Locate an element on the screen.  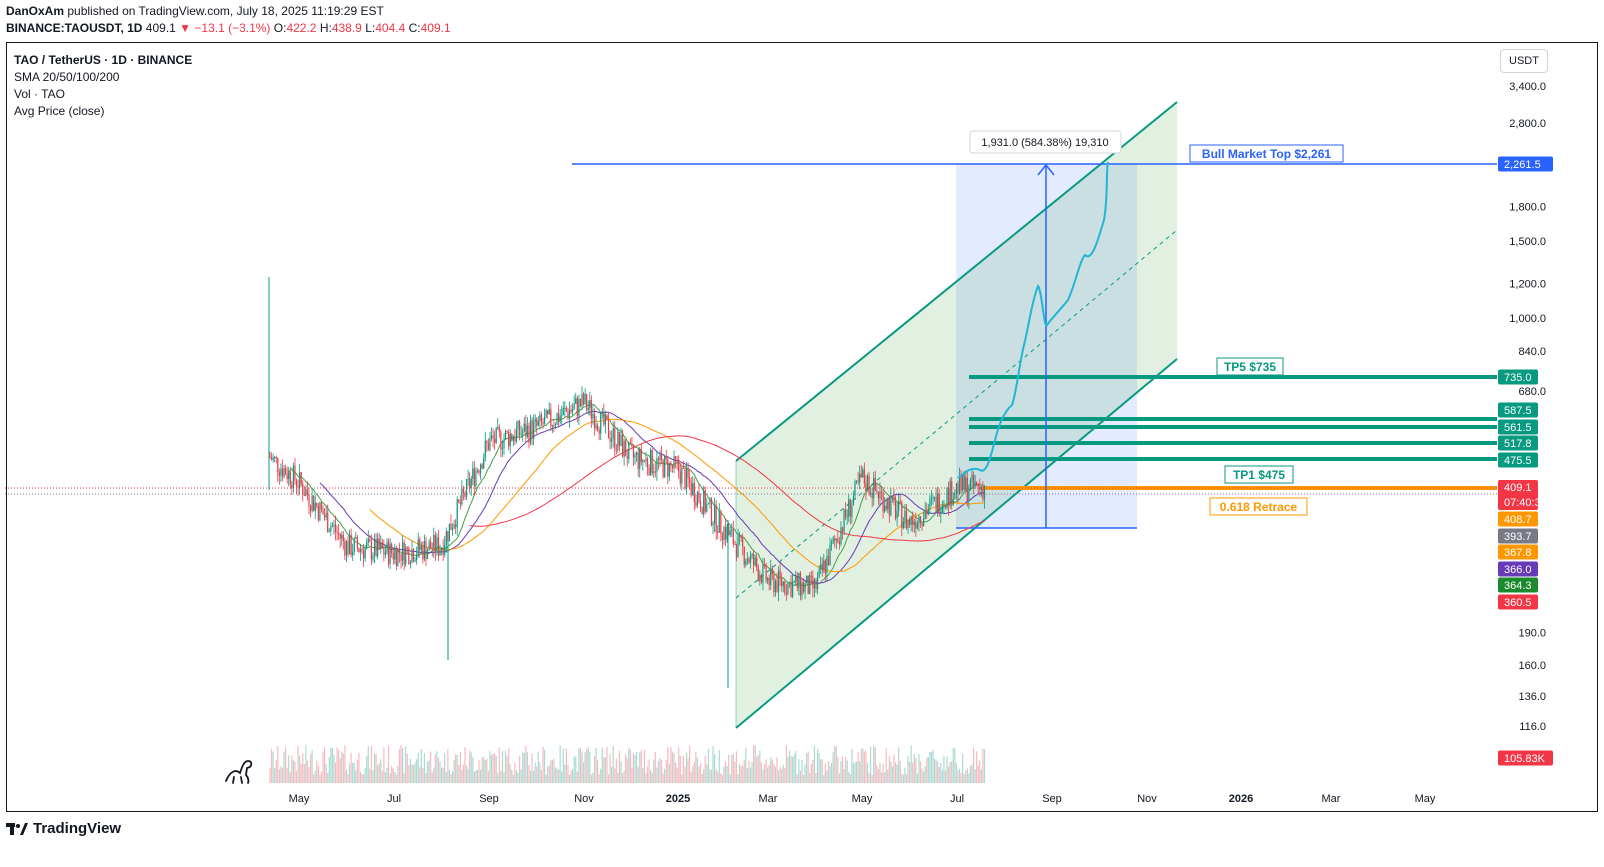
annotation-label: TP5 $735 is located at coordinates (1250, 367).